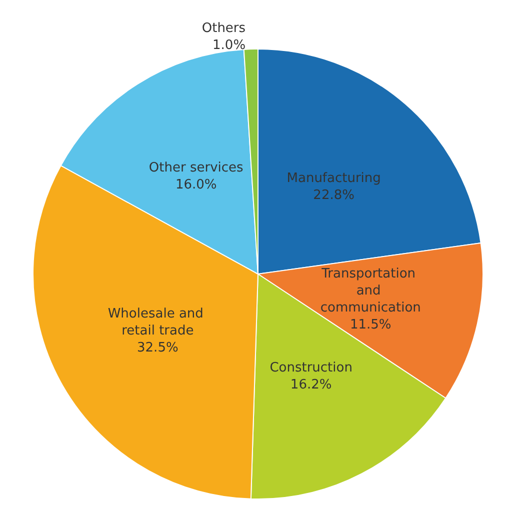  What do you see at coordinates (370, 291) in the screenshot?
I see `slice-label: Transportation and communication` at bounding box center [370, 291].